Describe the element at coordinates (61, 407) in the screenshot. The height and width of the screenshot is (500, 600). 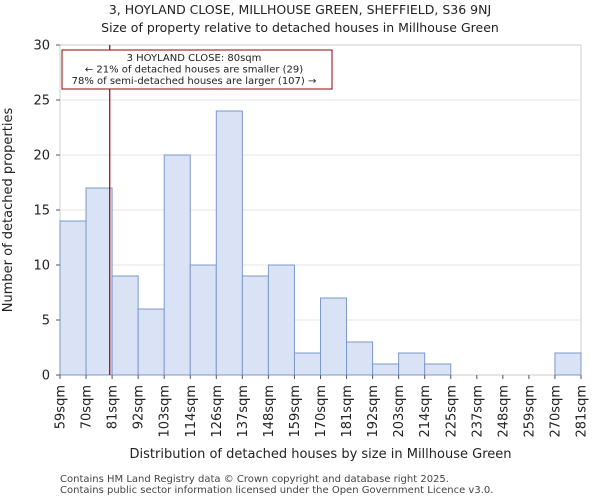
I see `x-tick-label: 59sqm` at that location.